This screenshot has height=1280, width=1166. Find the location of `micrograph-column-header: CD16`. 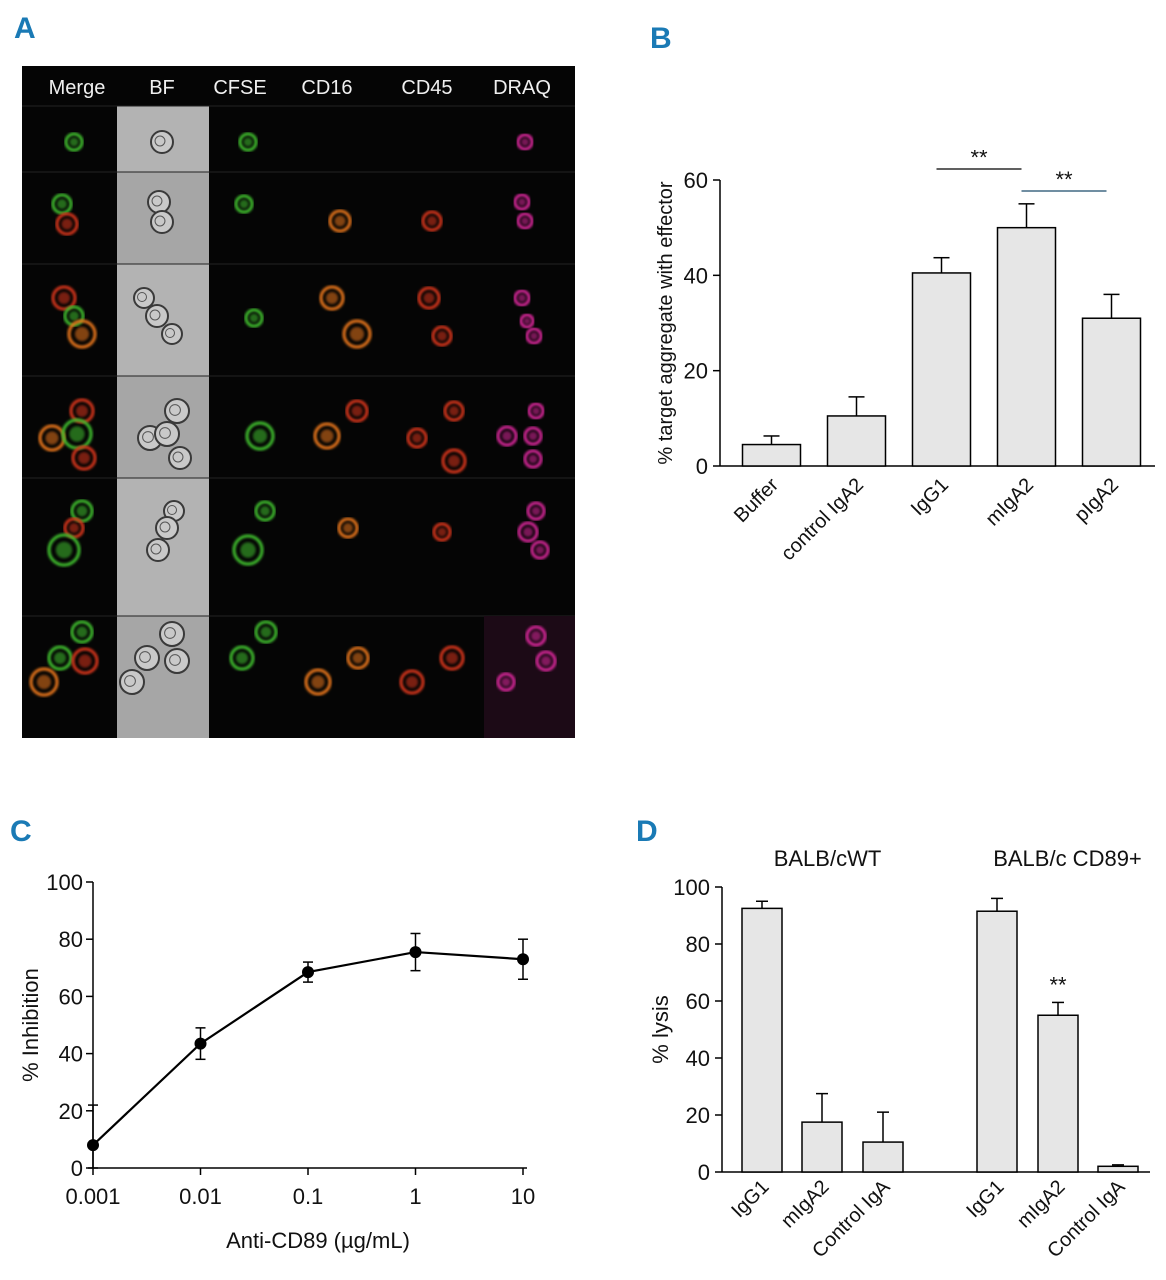

micrograph-column-header: CD16 is located at coordinates (326, 88).